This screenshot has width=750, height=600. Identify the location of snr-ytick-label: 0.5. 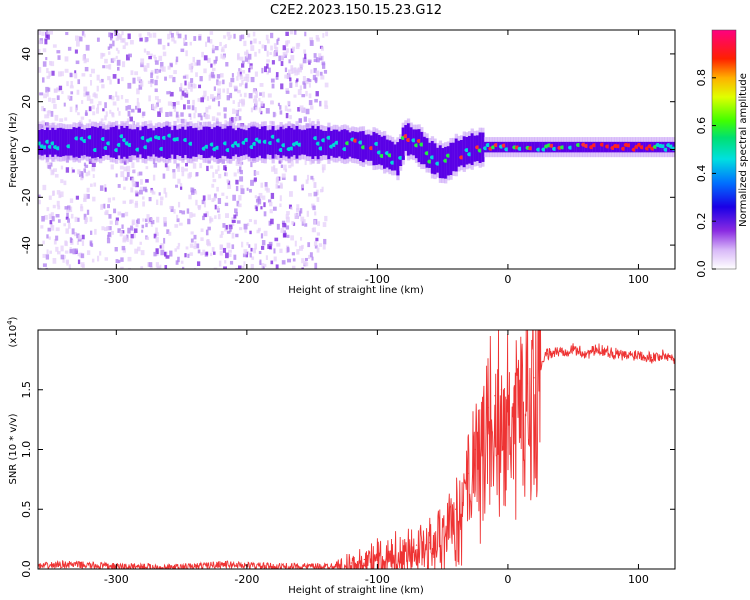
(26, 510).